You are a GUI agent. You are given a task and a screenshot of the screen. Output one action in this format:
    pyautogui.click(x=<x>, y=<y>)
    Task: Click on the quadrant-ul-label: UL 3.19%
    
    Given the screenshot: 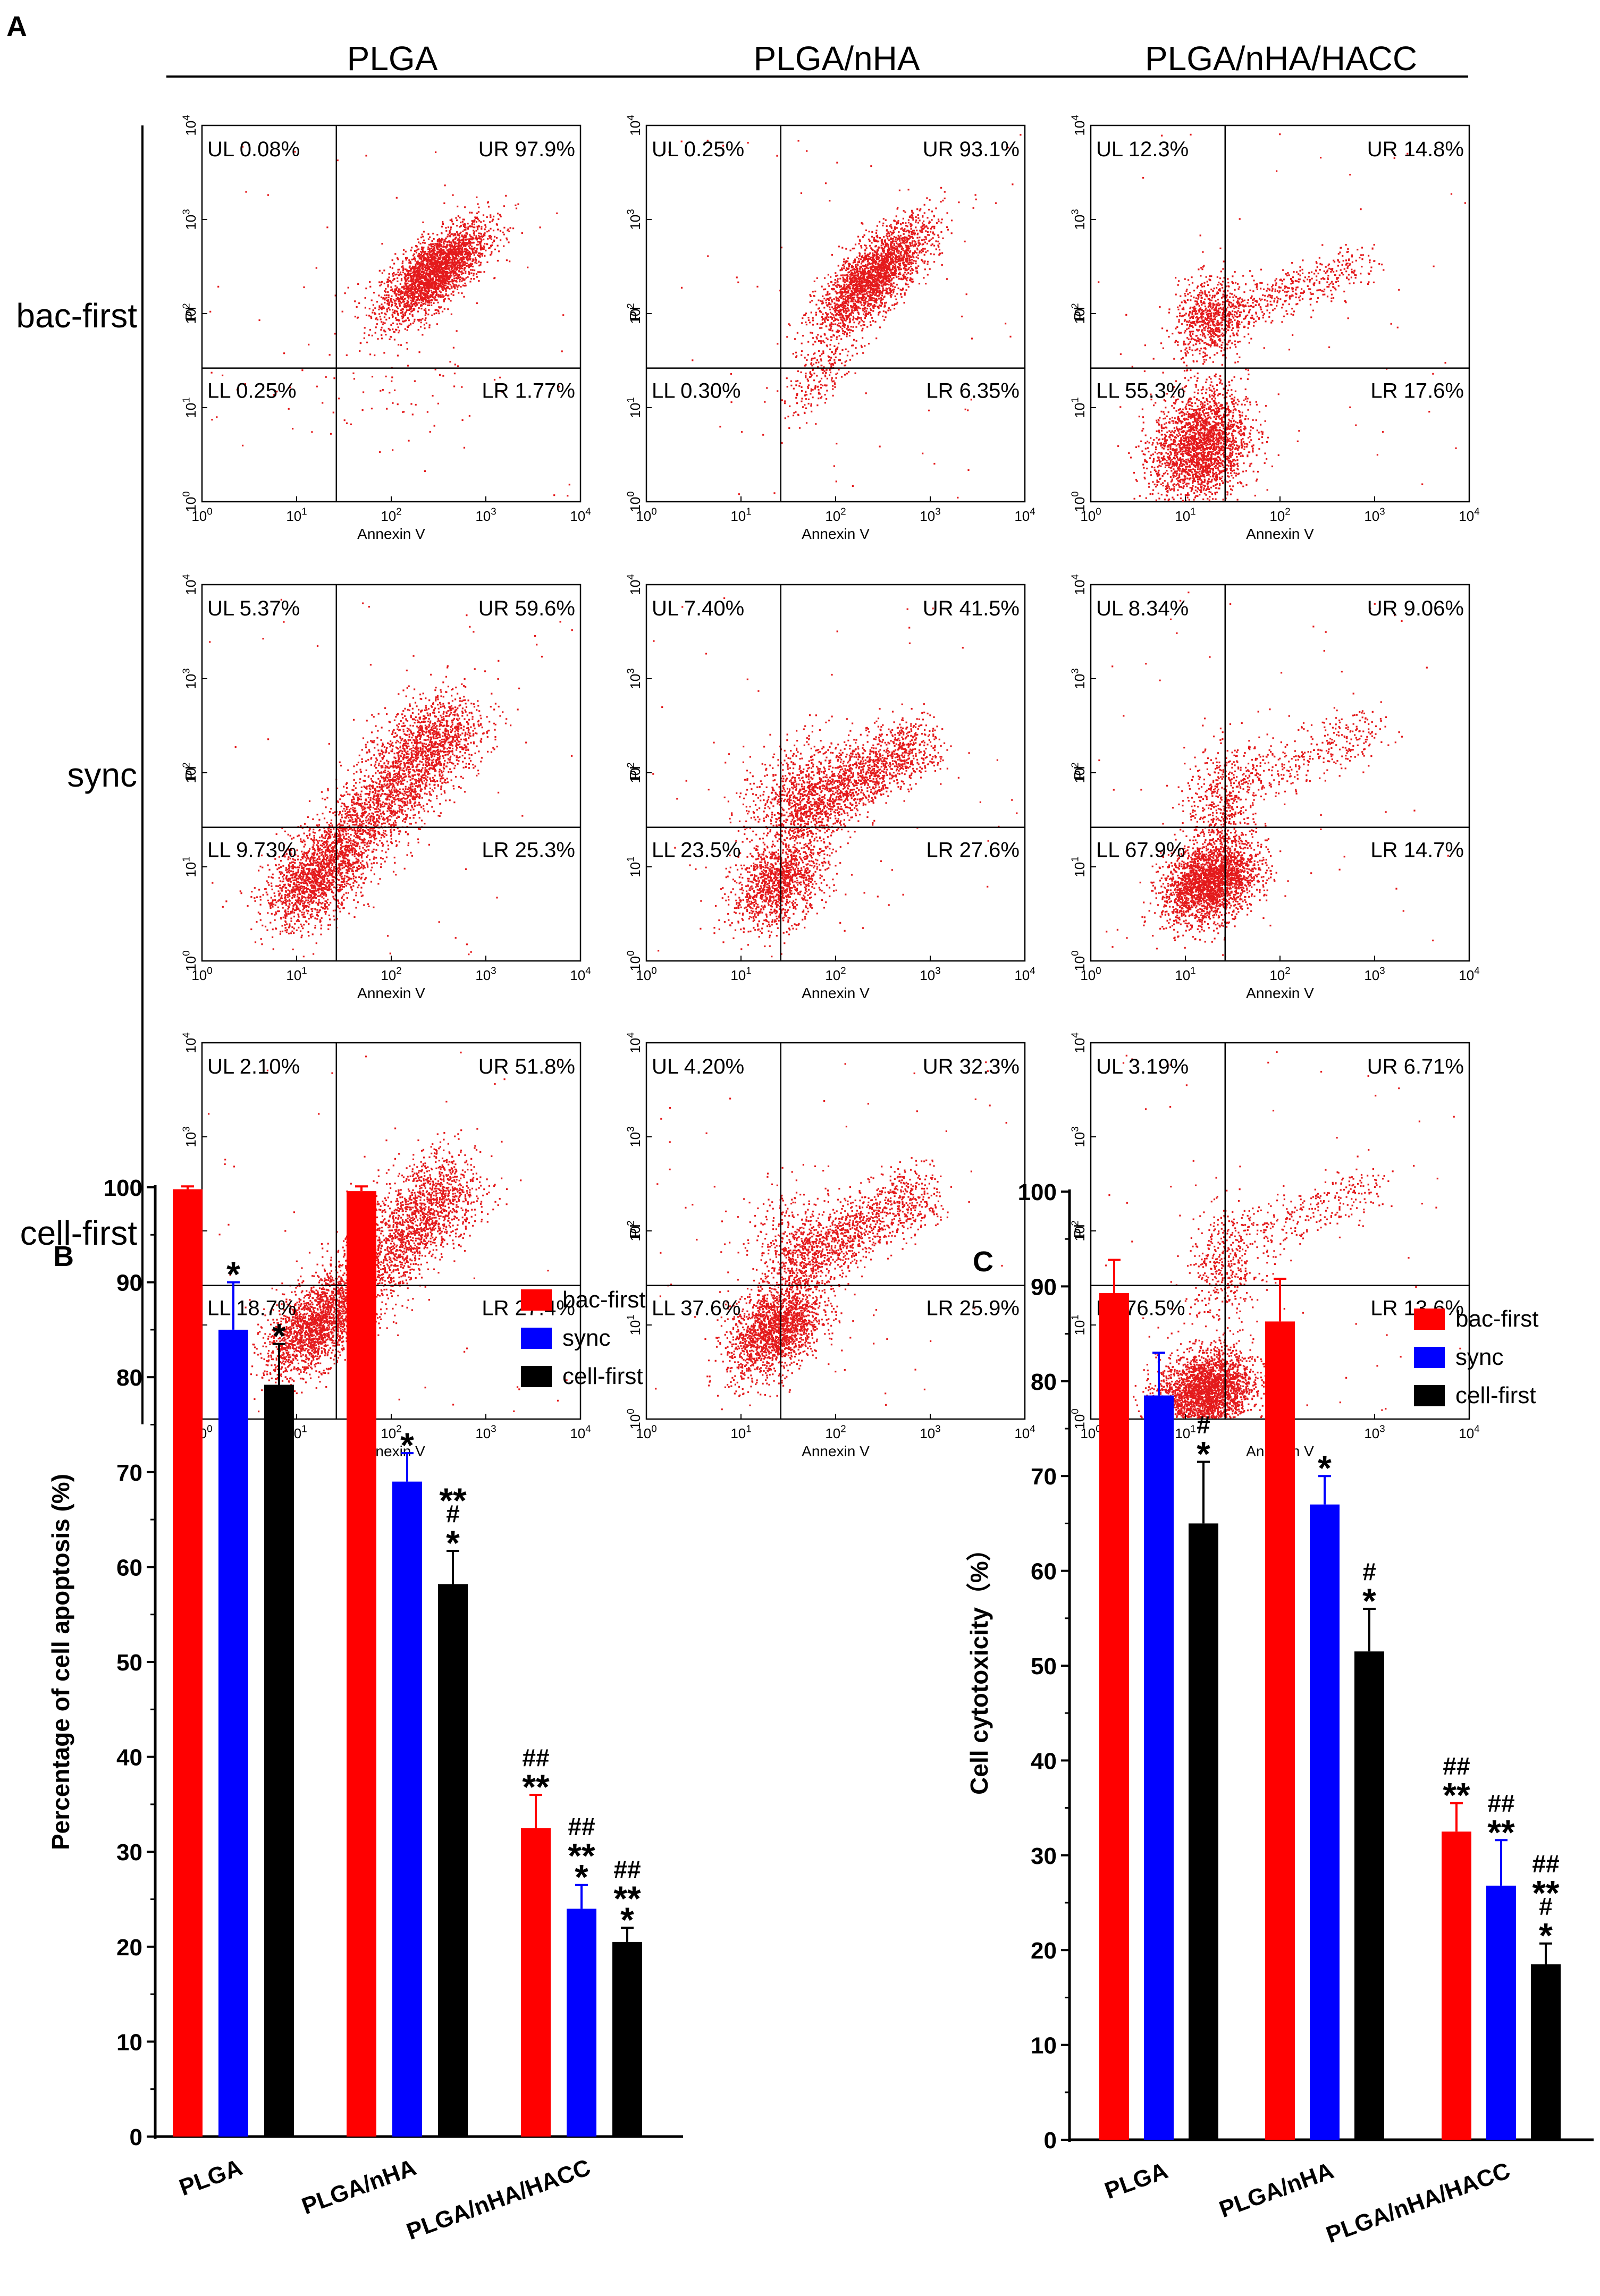 What is the action you would take?
    pyautogui.click(x=1142, y=1066)
    